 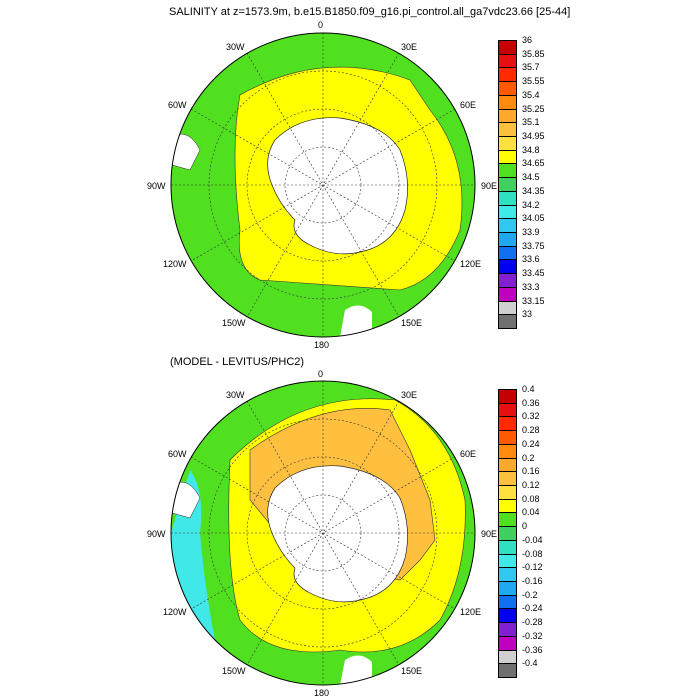 I want to click on salinity-colorbar-tick-label: 36, so click(x=527, y=40).